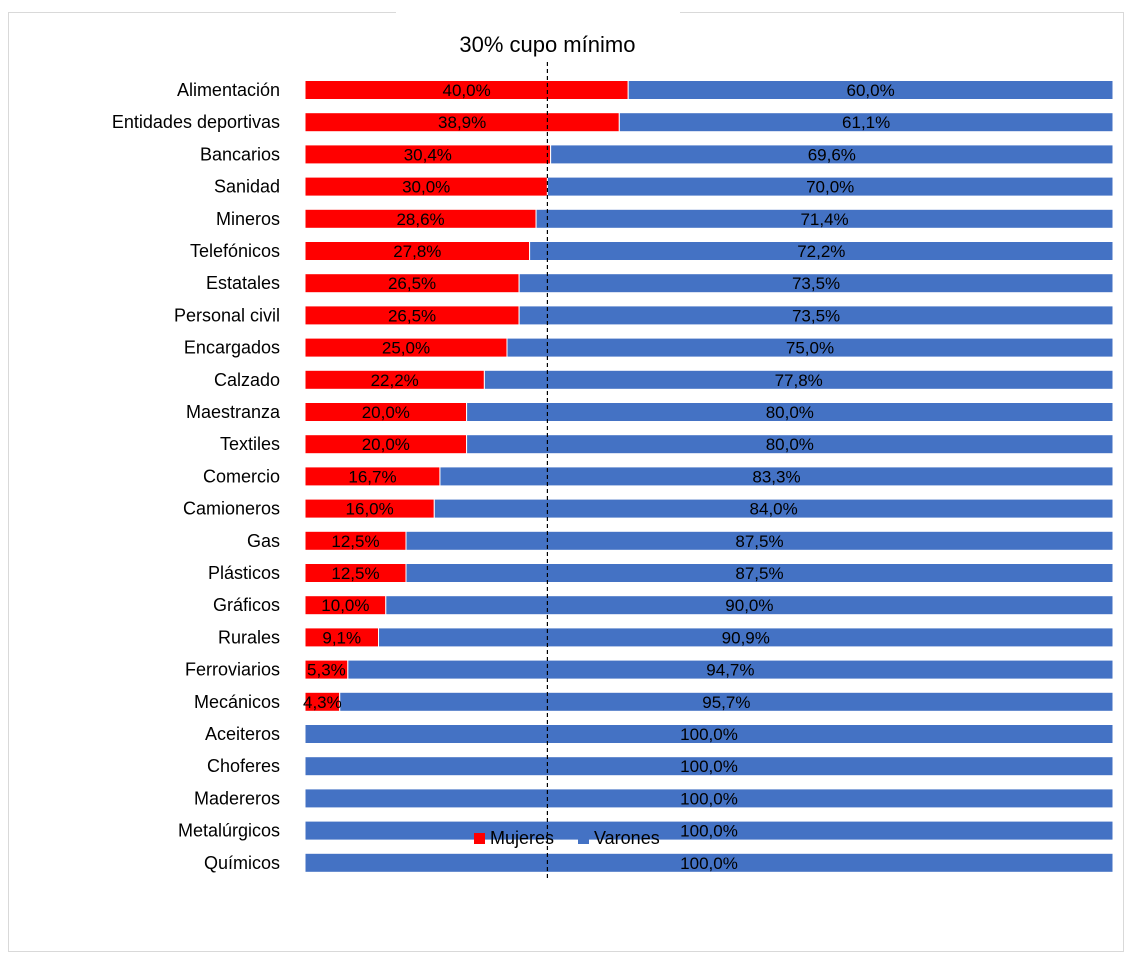 The height and width of the screenshot is (956, 1132). What do you see at coordinates (420, 219) in the screenshot?
I see `data-label-mujeres: 28,6%` at bounding box center [420, 219].